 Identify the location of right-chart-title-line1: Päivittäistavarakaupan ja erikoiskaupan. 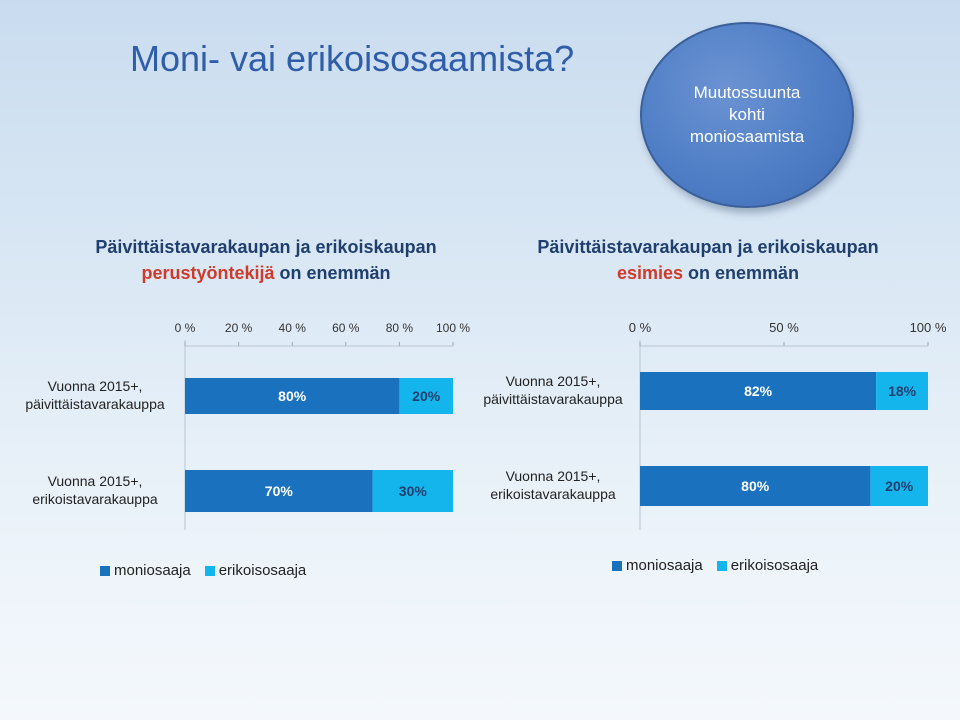
(708, 247).